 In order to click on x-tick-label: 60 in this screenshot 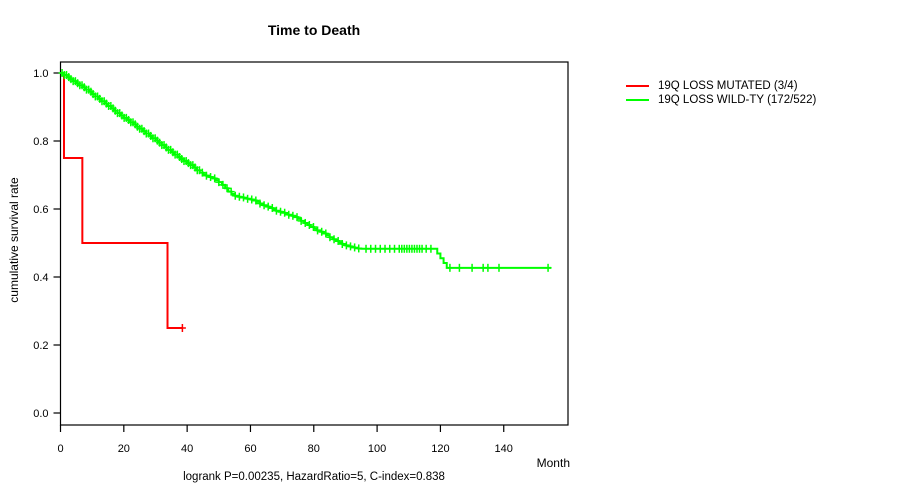, I will do `click(250, 449)`.